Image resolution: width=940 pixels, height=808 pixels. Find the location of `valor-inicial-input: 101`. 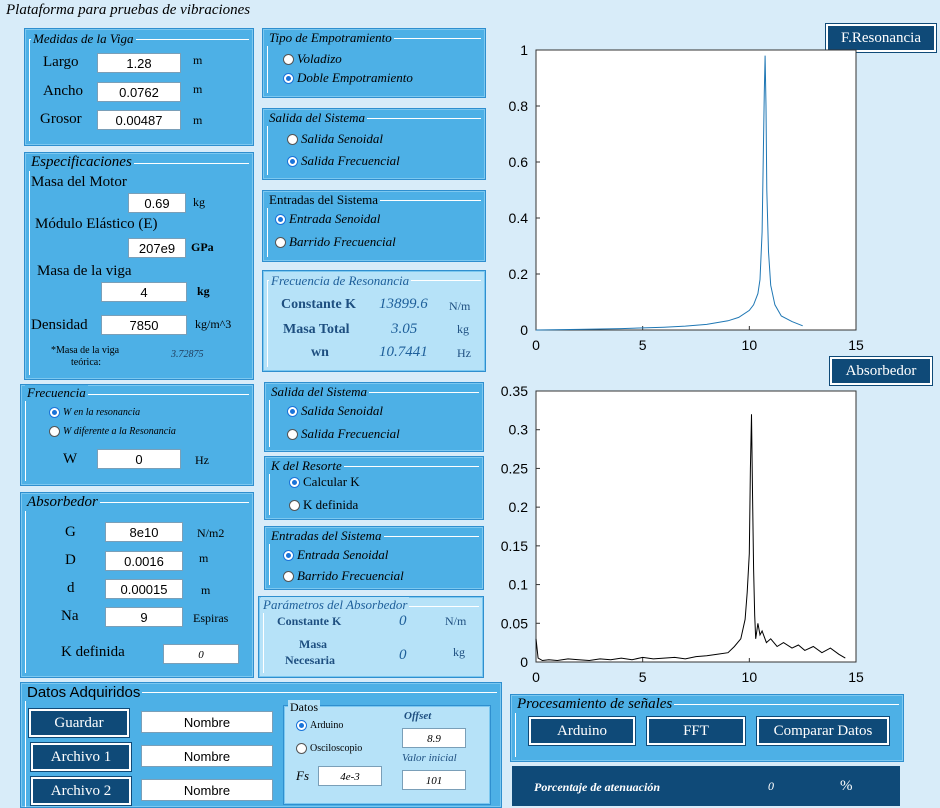

valor-inicial-input: 101 is located at coordinates (434, 780).